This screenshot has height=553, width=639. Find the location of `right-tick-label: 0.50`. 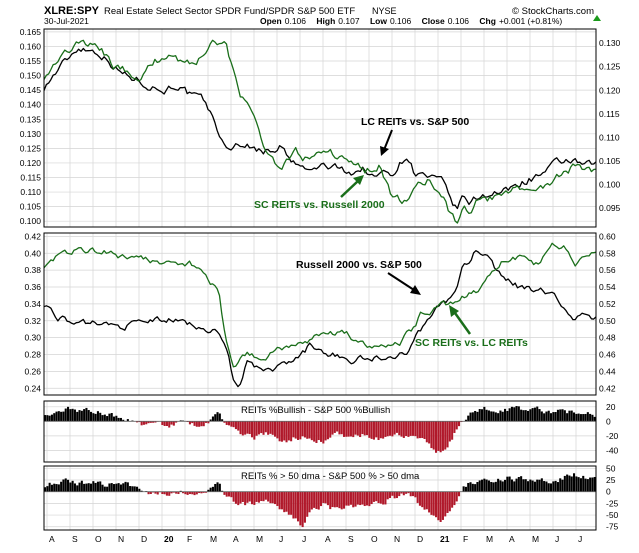

right-tick-label: 0.50 is located at coordinates (607, 321).